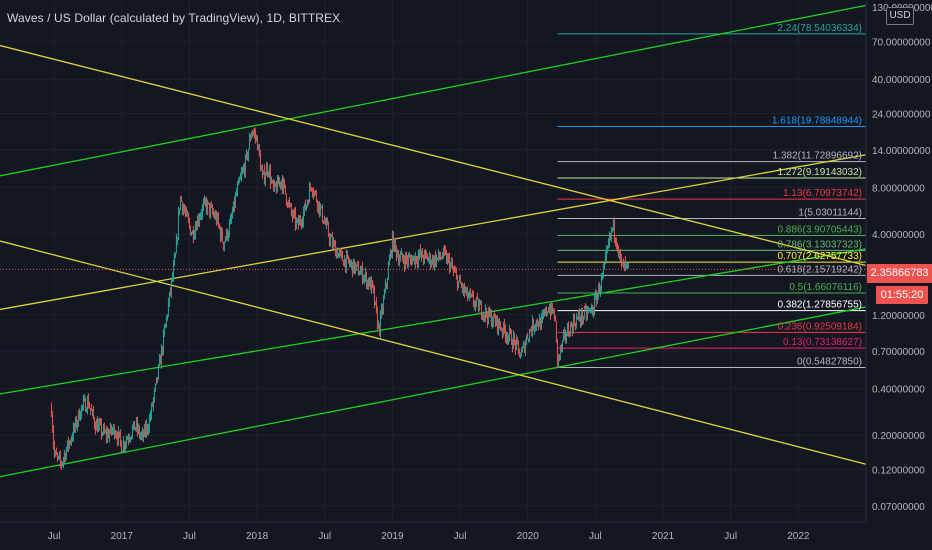 Image resolution: width=932 pixels, height=550 pixels. I want to click on time-tick-label: 2018, so click(257, 536).